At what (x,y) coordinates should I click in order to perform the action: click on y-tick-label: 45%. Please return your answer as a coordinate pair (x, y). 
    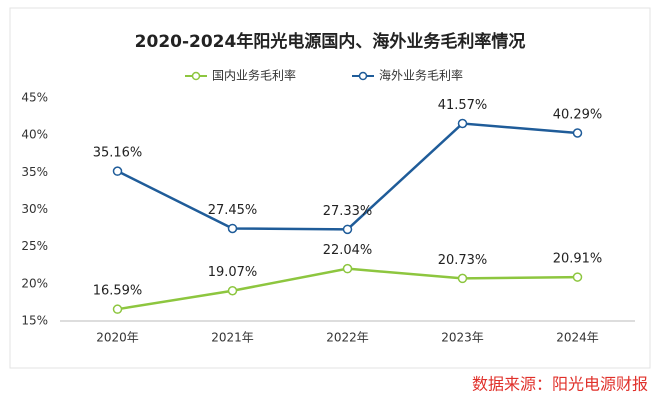
    Looking at the image, I should click on (34, 98).